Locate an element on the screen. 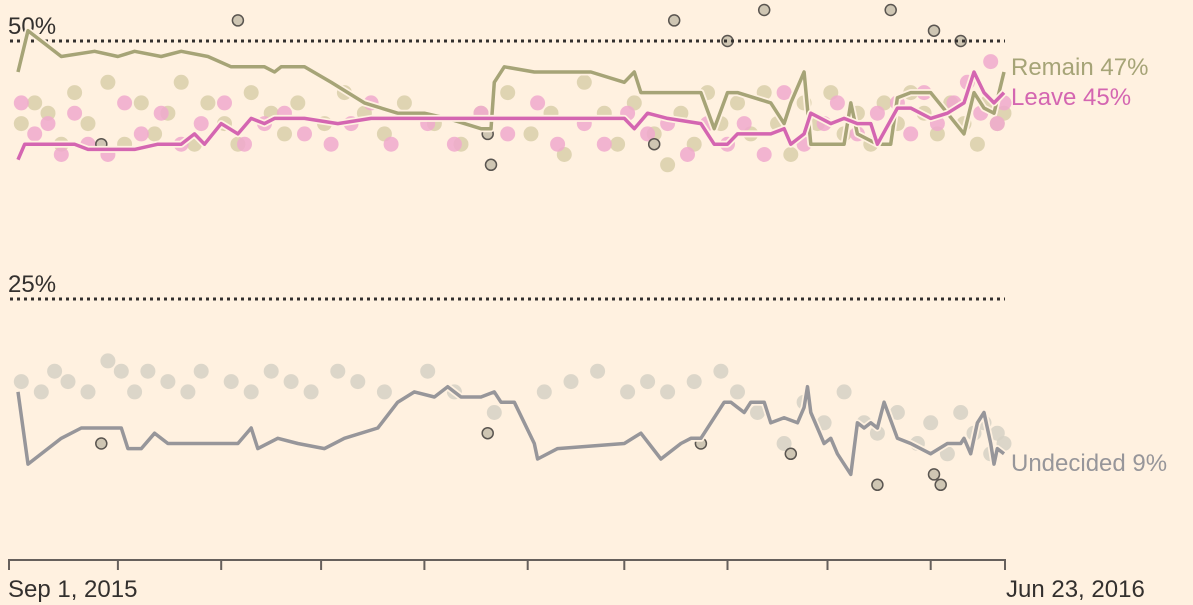 The image size is (1193, 605). leave-end-label: Leave 45% is located at coordinates (1071, 97).